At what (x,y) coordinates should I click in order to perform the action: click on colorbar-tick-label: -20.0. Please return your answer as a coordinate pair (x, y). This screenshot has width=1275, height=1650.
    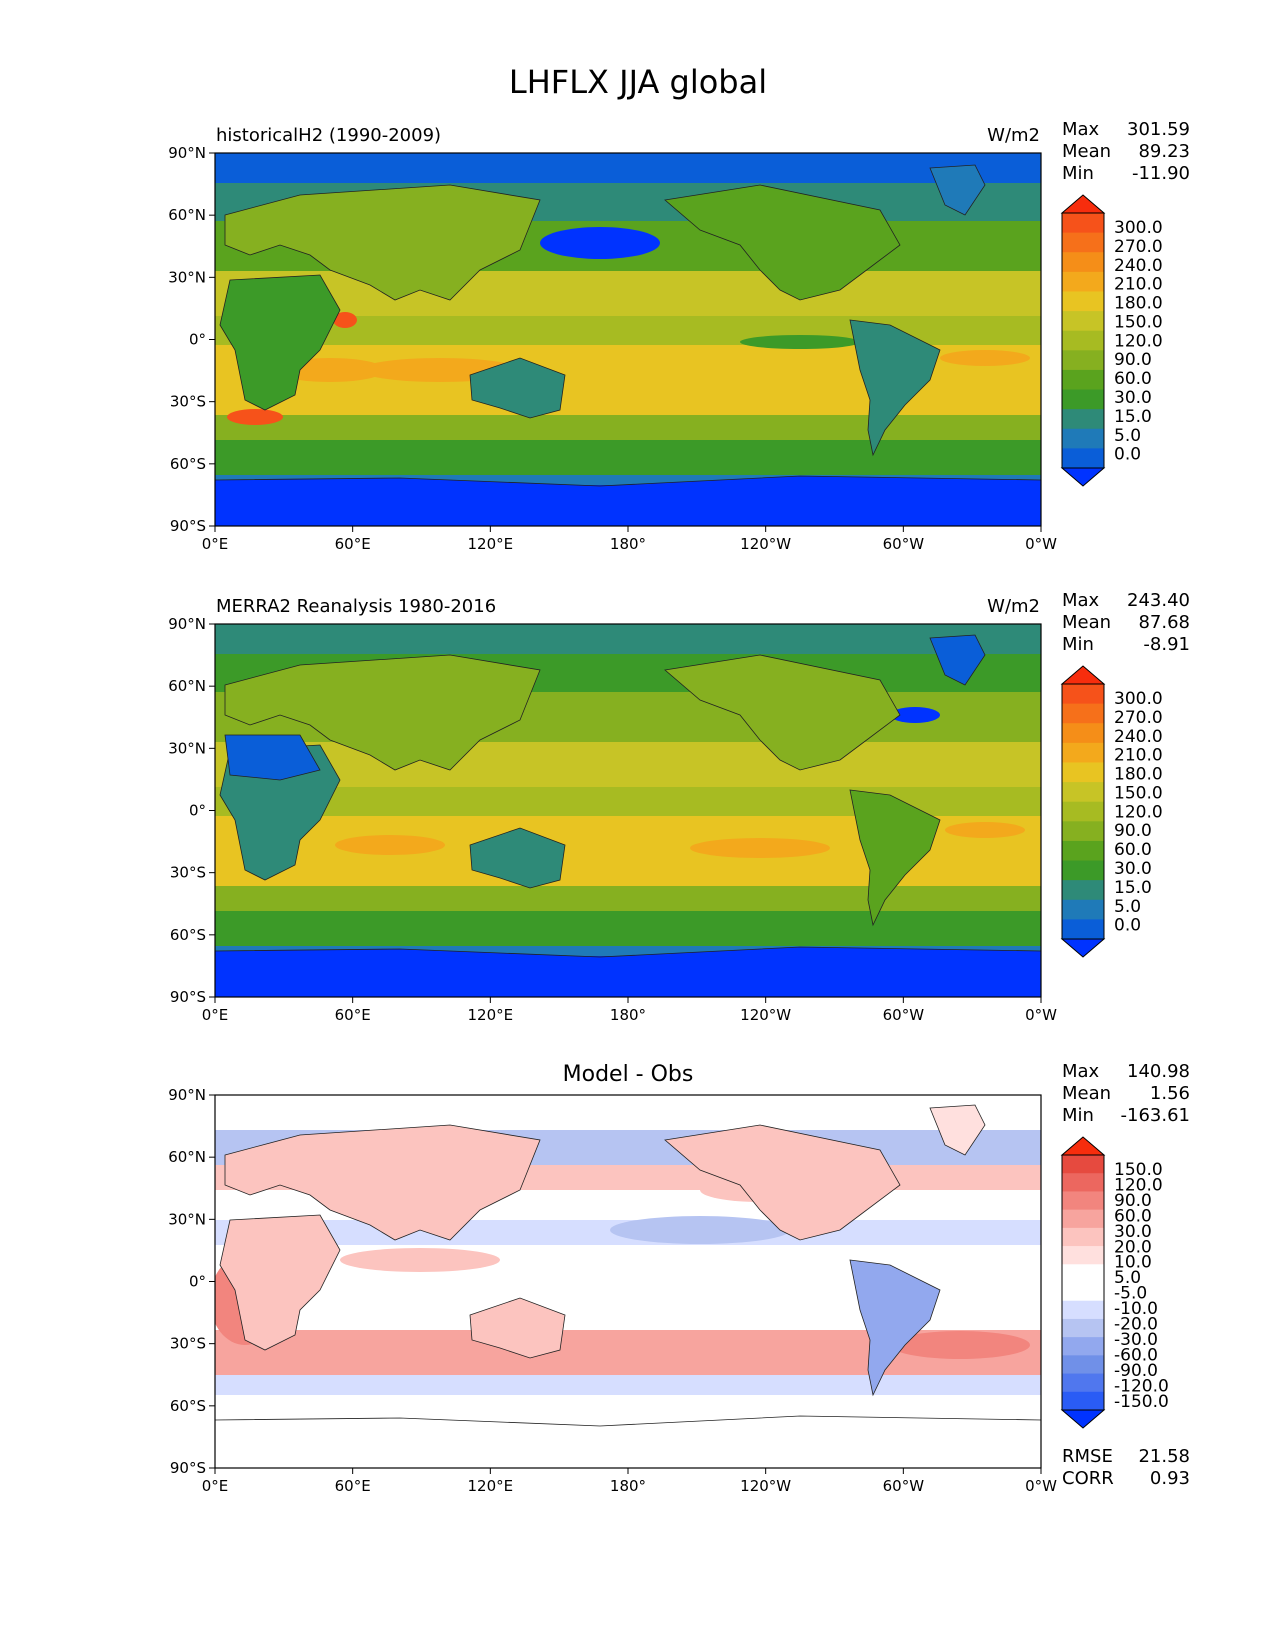
    Looking at the image, I should click on (1136, 1325).